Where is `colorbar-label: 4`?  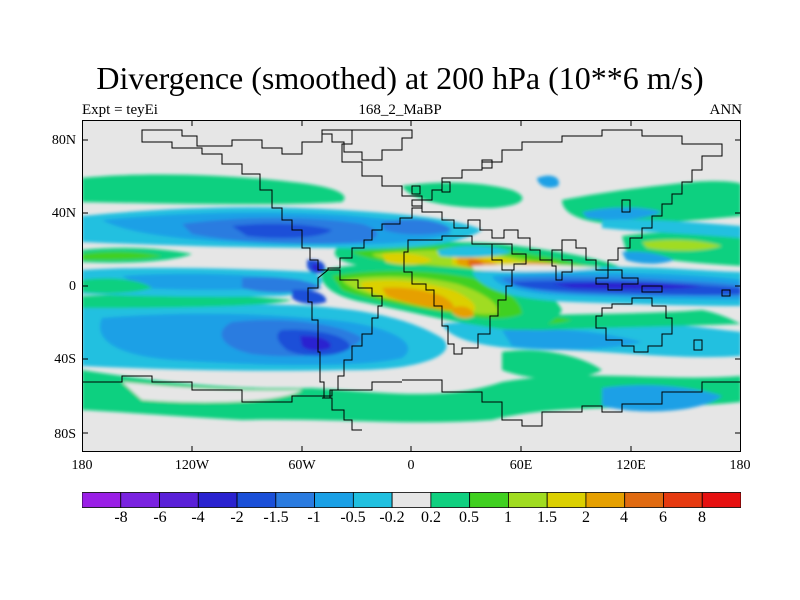
colorbar-label: 4 is located at coordinates (624, 517).